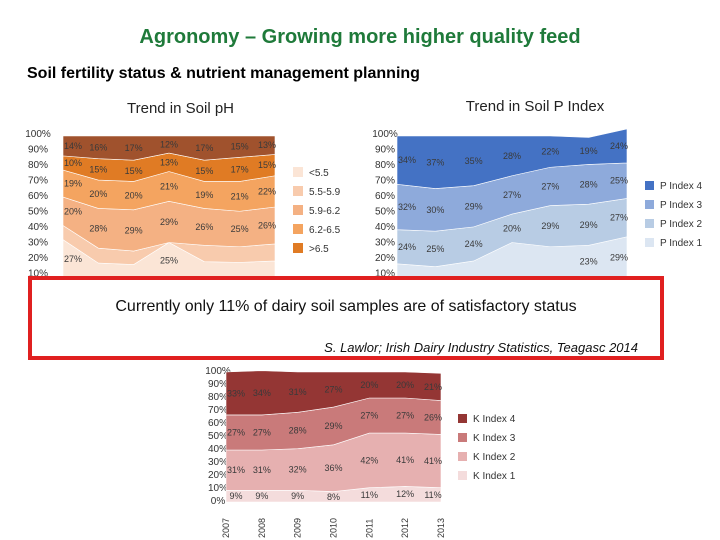  Describe the element at coordinates (218, 501) in the screenshot. I see `y-tick-label: 0%` at that location.